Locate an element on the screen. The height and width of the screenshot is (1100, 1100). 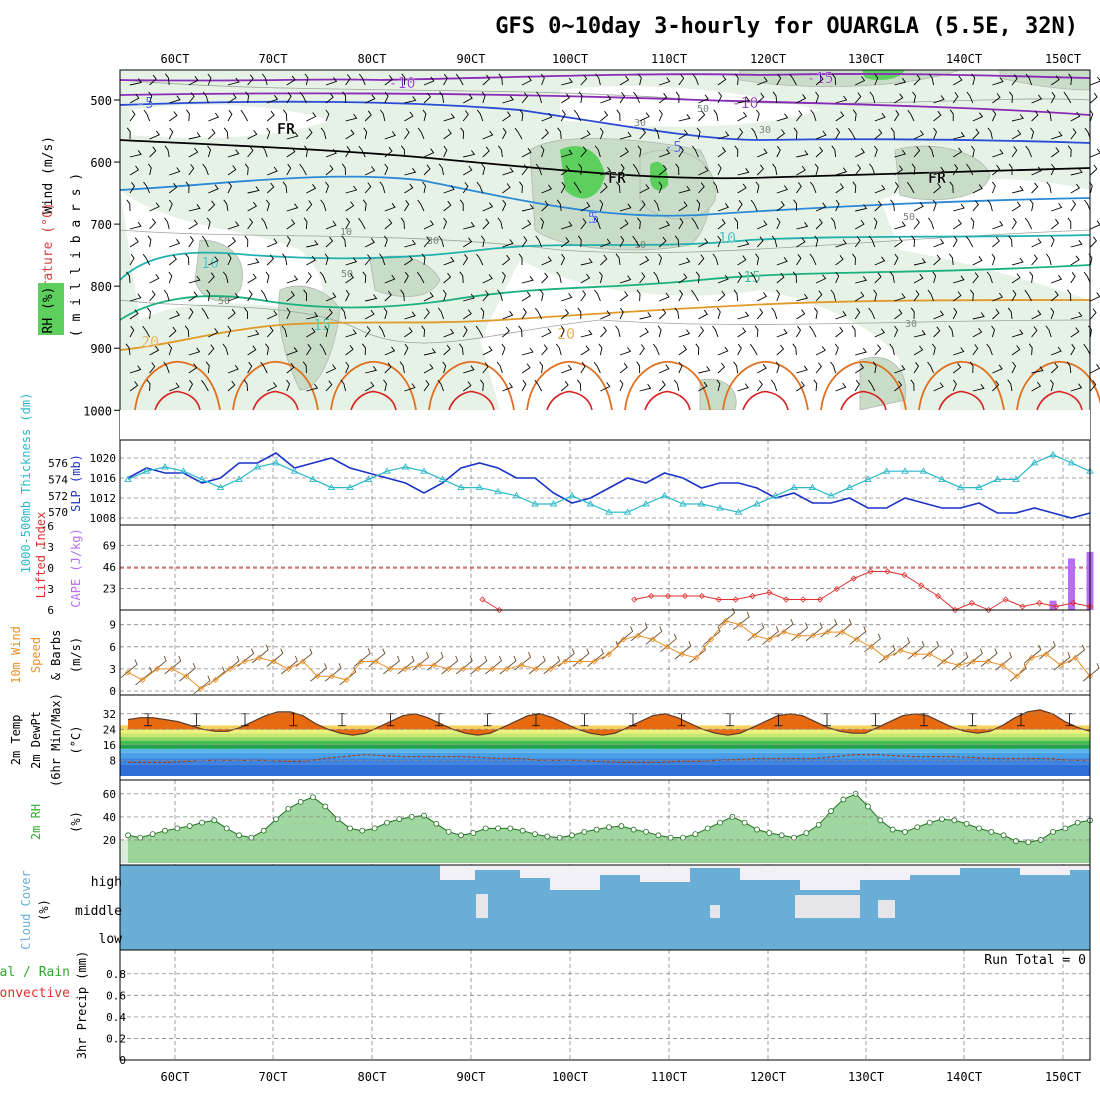
cloud-unit-label: (%) is located at coordinates (44, 910).